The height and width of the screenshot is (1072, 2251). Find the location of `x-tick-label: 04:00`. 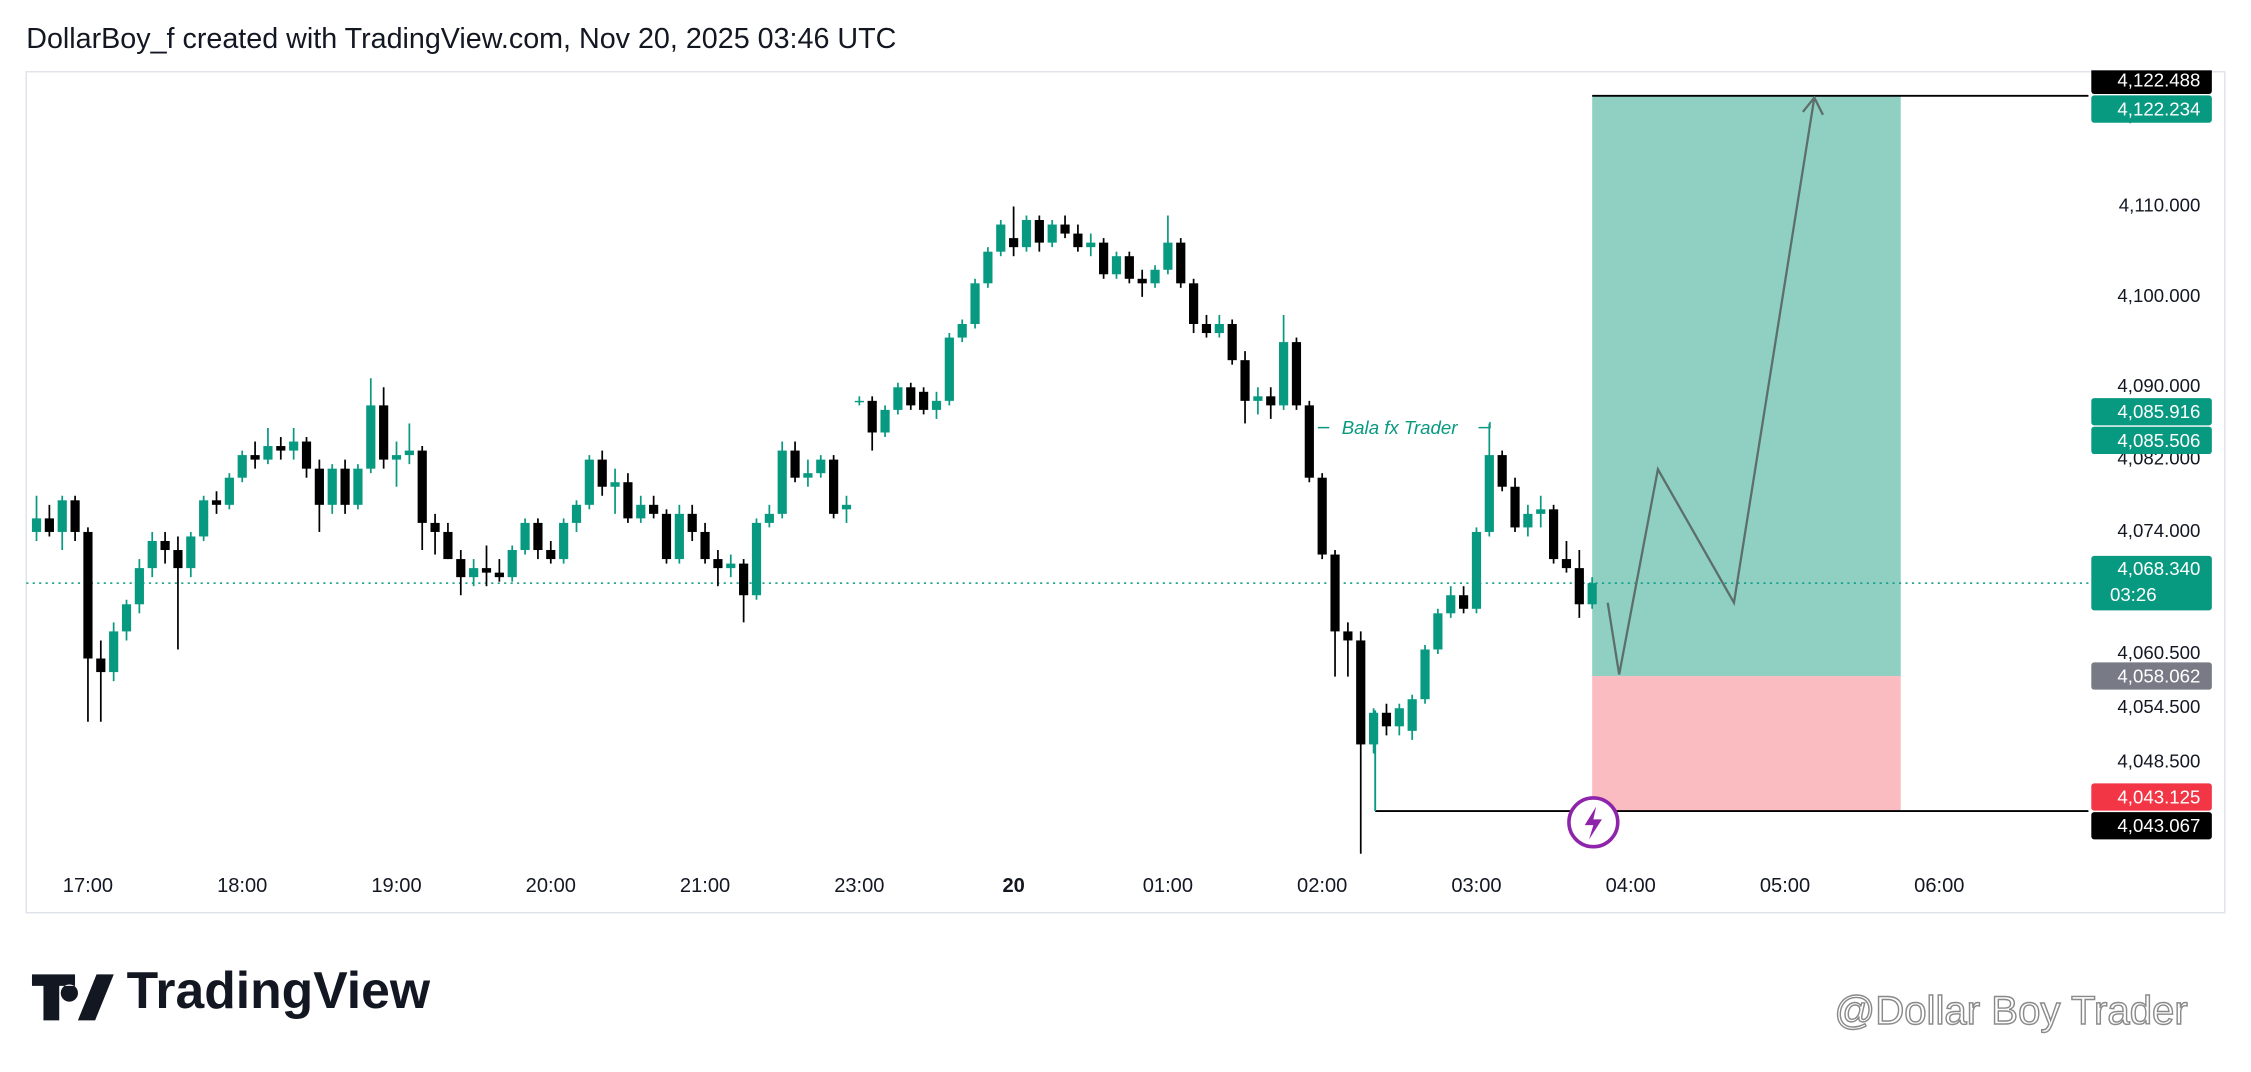

x-tick-label: 04:00 is located at coordinates (1631, 886).